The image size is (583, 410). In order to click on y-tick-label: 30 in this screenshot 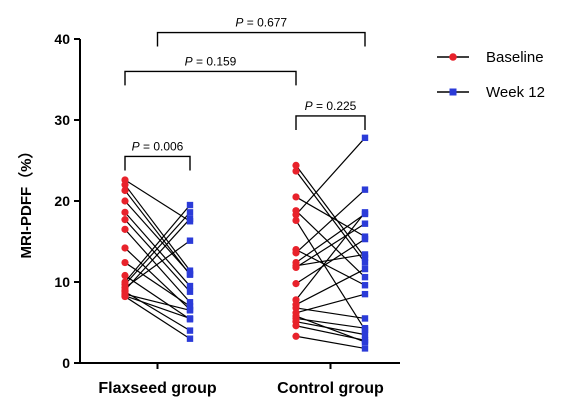, I will do `click(62, 120)`.